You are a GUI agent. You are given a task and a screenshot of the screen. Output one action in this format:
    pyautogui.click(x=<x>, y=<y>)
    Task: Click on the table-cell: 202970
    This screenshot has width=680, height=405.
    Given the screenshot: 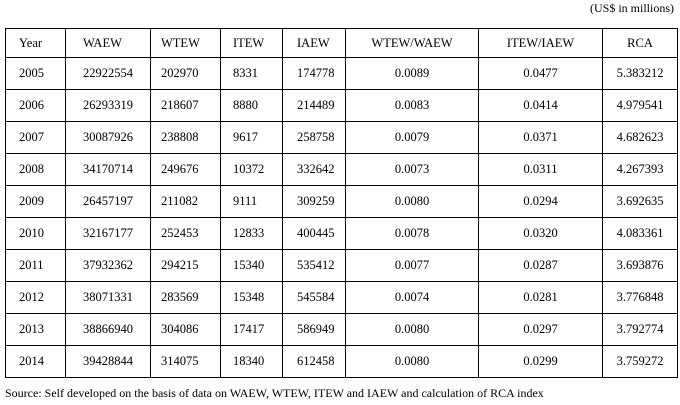 What is the action you would take?
    pyautogui.click(x=185, y=73)
    